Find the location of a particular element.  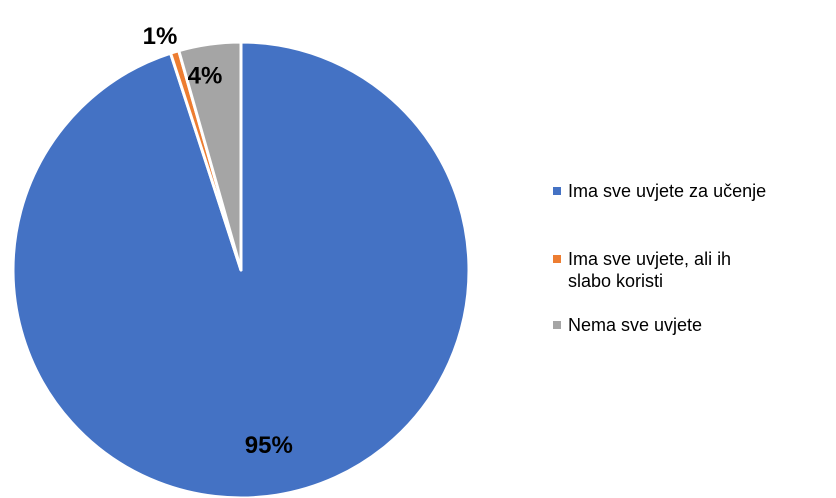

legend-label-2: Nema sve uvjete is located at coordinates (635, 325).